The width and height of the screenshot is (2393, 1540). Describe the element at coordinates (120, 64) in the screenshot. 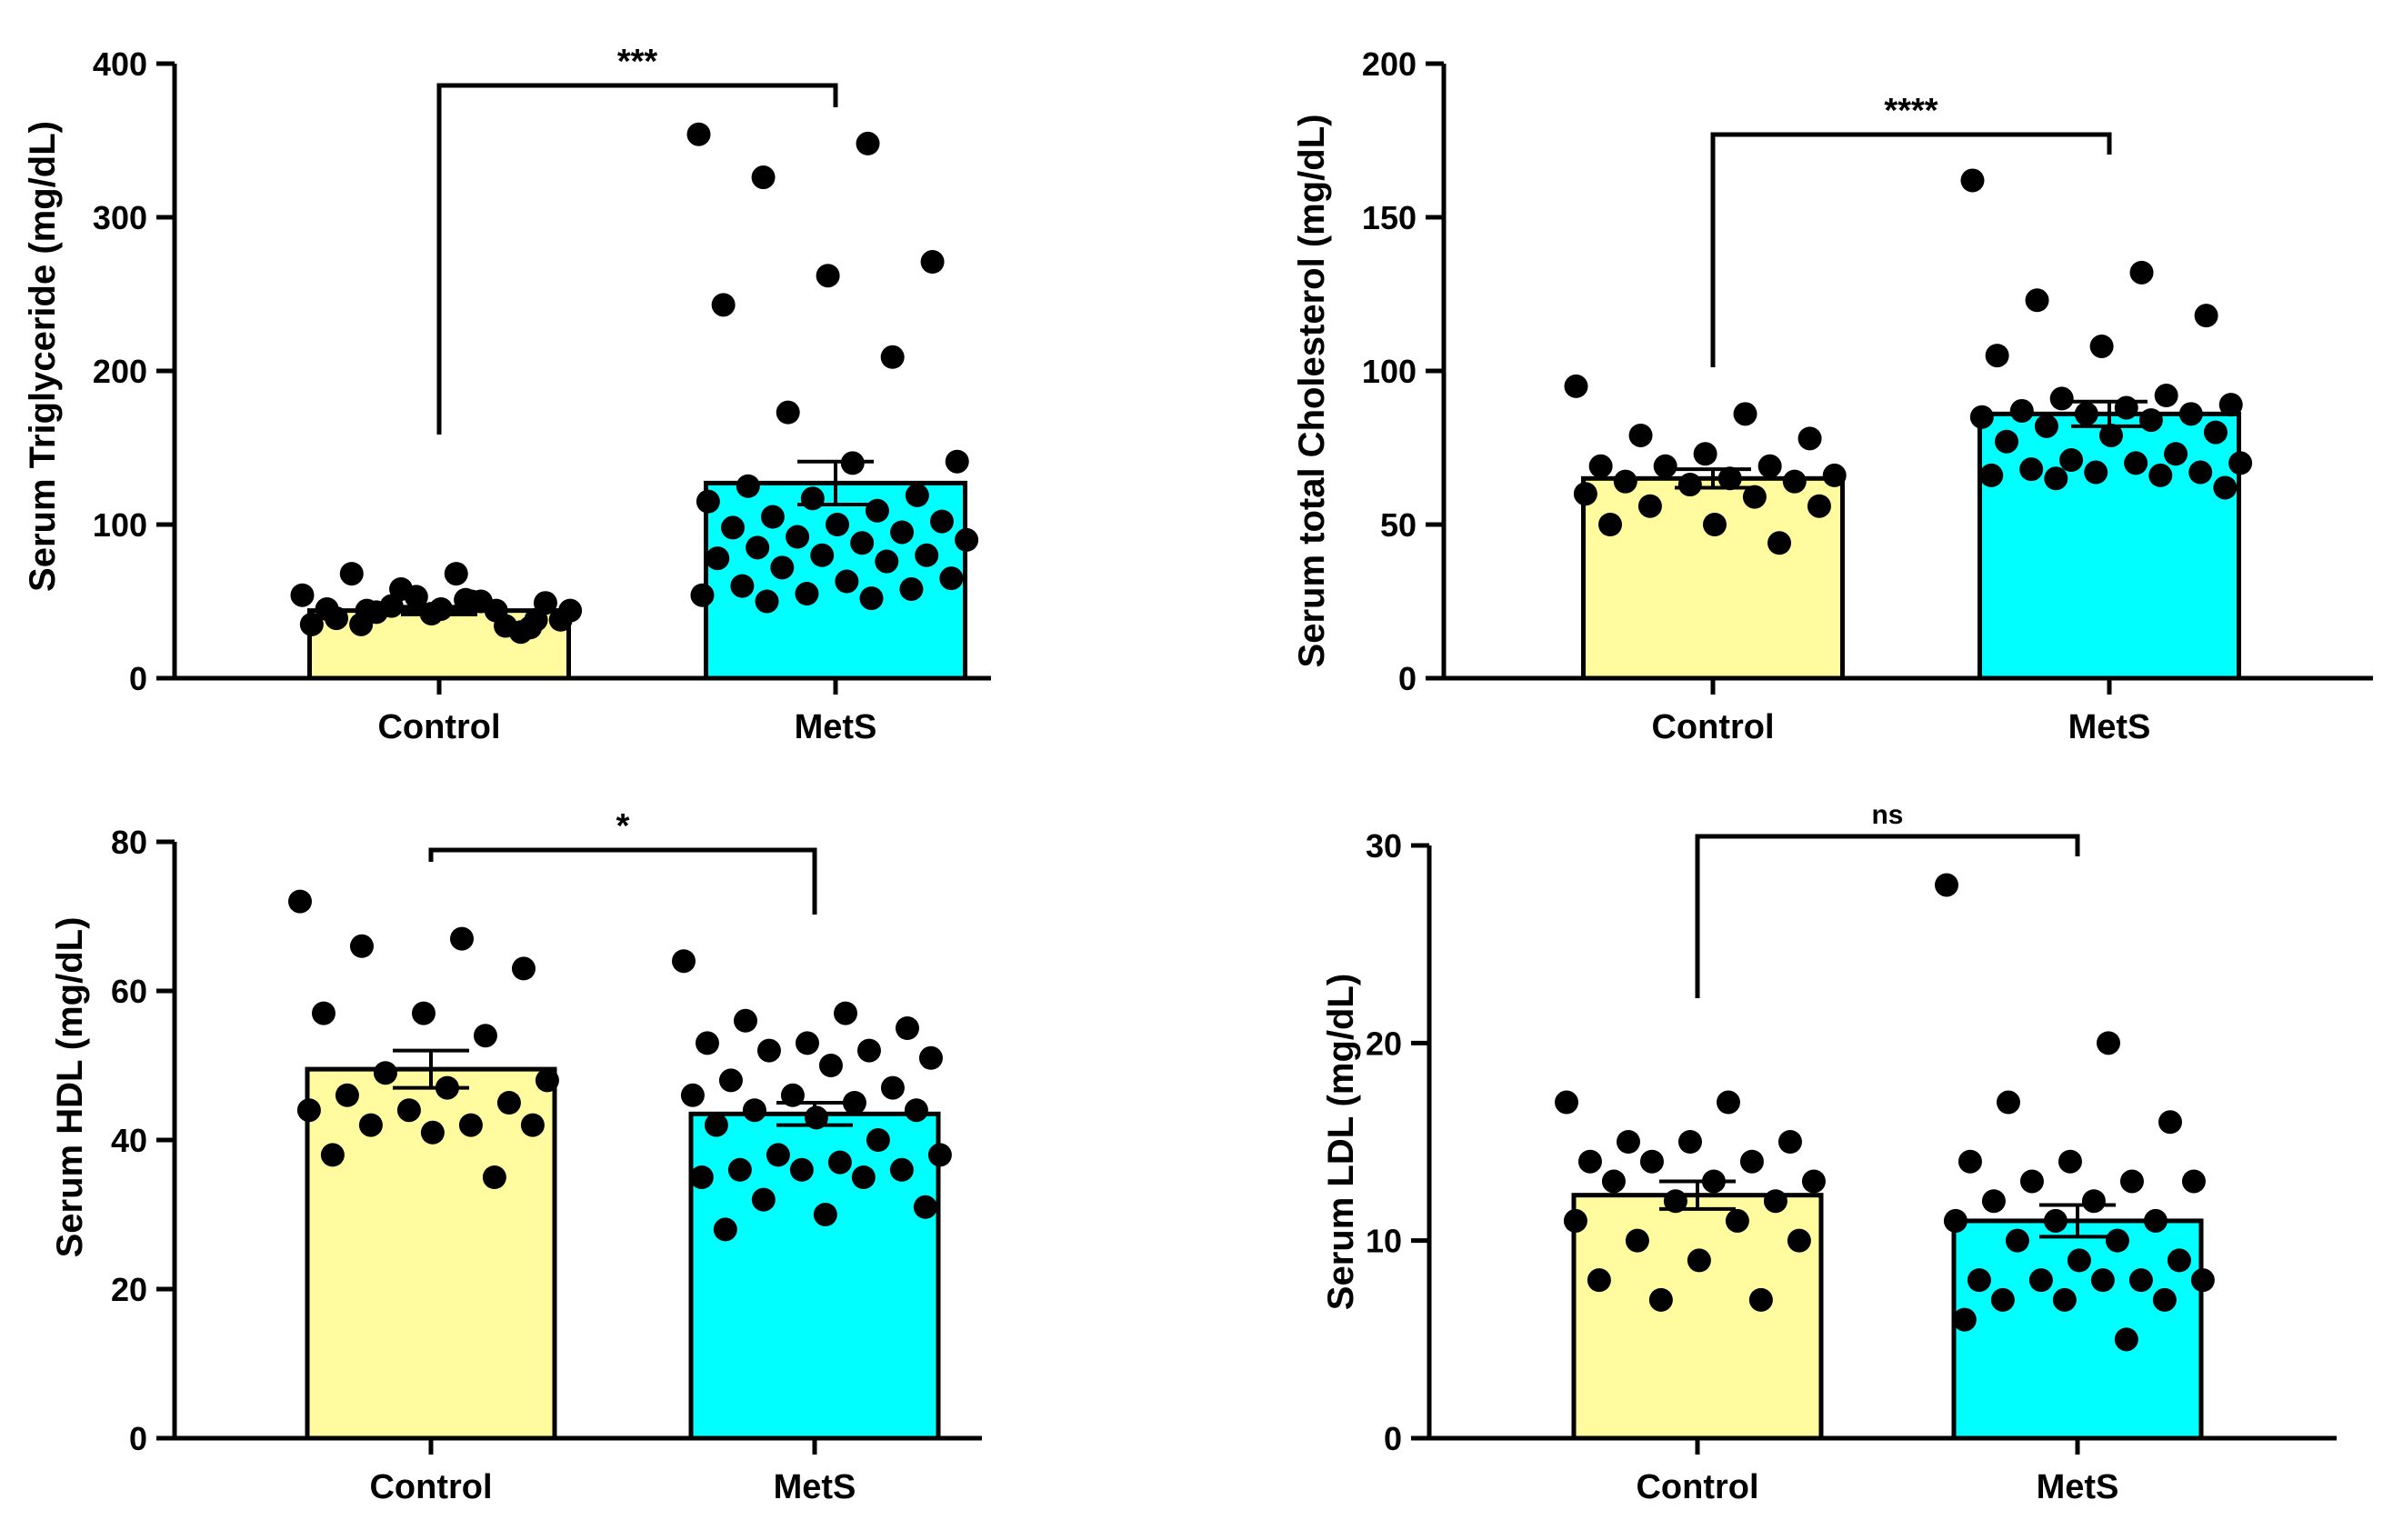

I see `y-tick-label: 400` at that location.